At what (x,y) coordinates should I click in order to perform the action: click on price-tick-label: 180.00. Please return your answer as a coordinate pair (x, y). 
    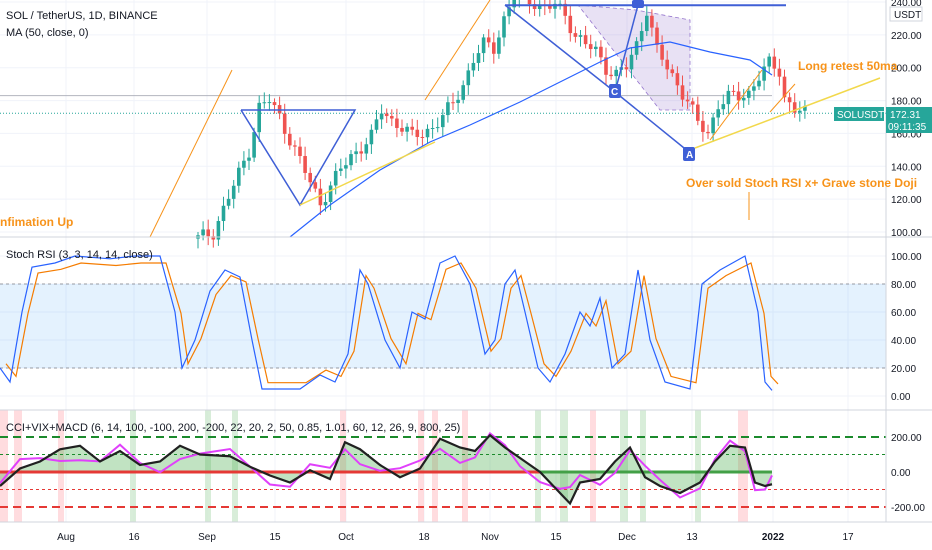
    Looking at the image, I should click on (906, 102).